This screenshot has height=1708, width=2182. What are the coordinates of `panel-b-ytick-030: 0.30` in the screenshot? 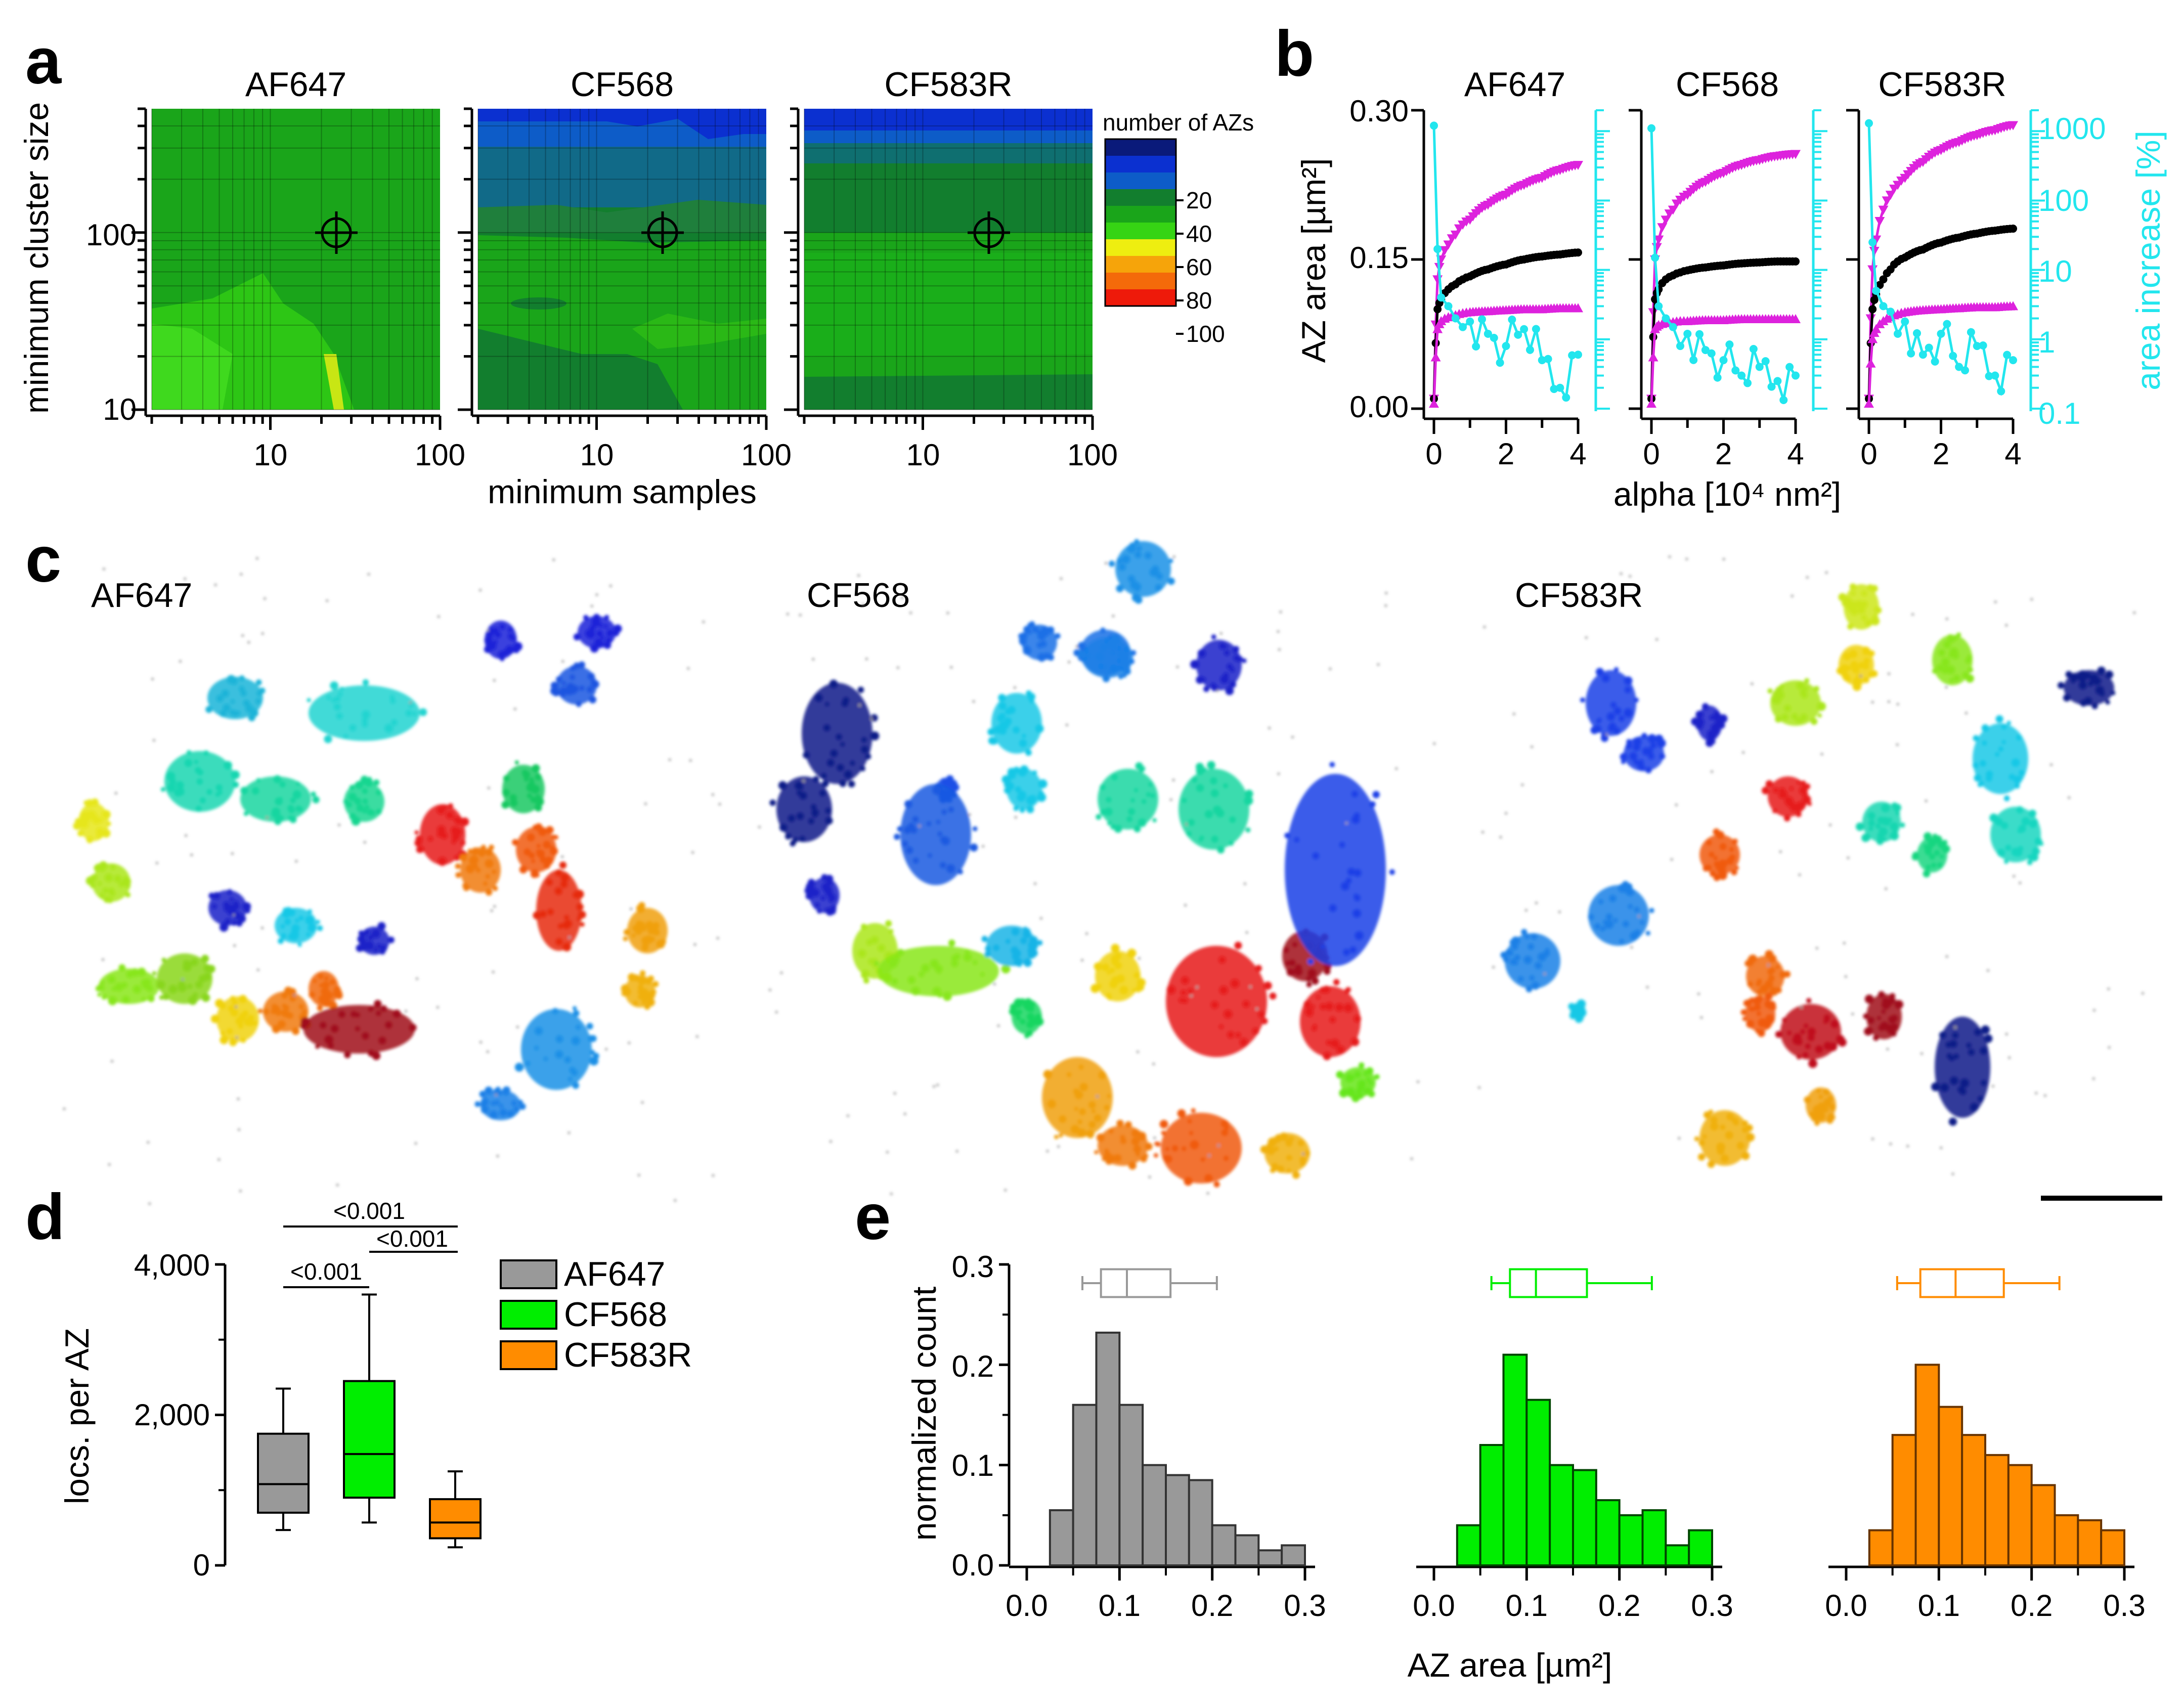 It's located at (1379, 111).